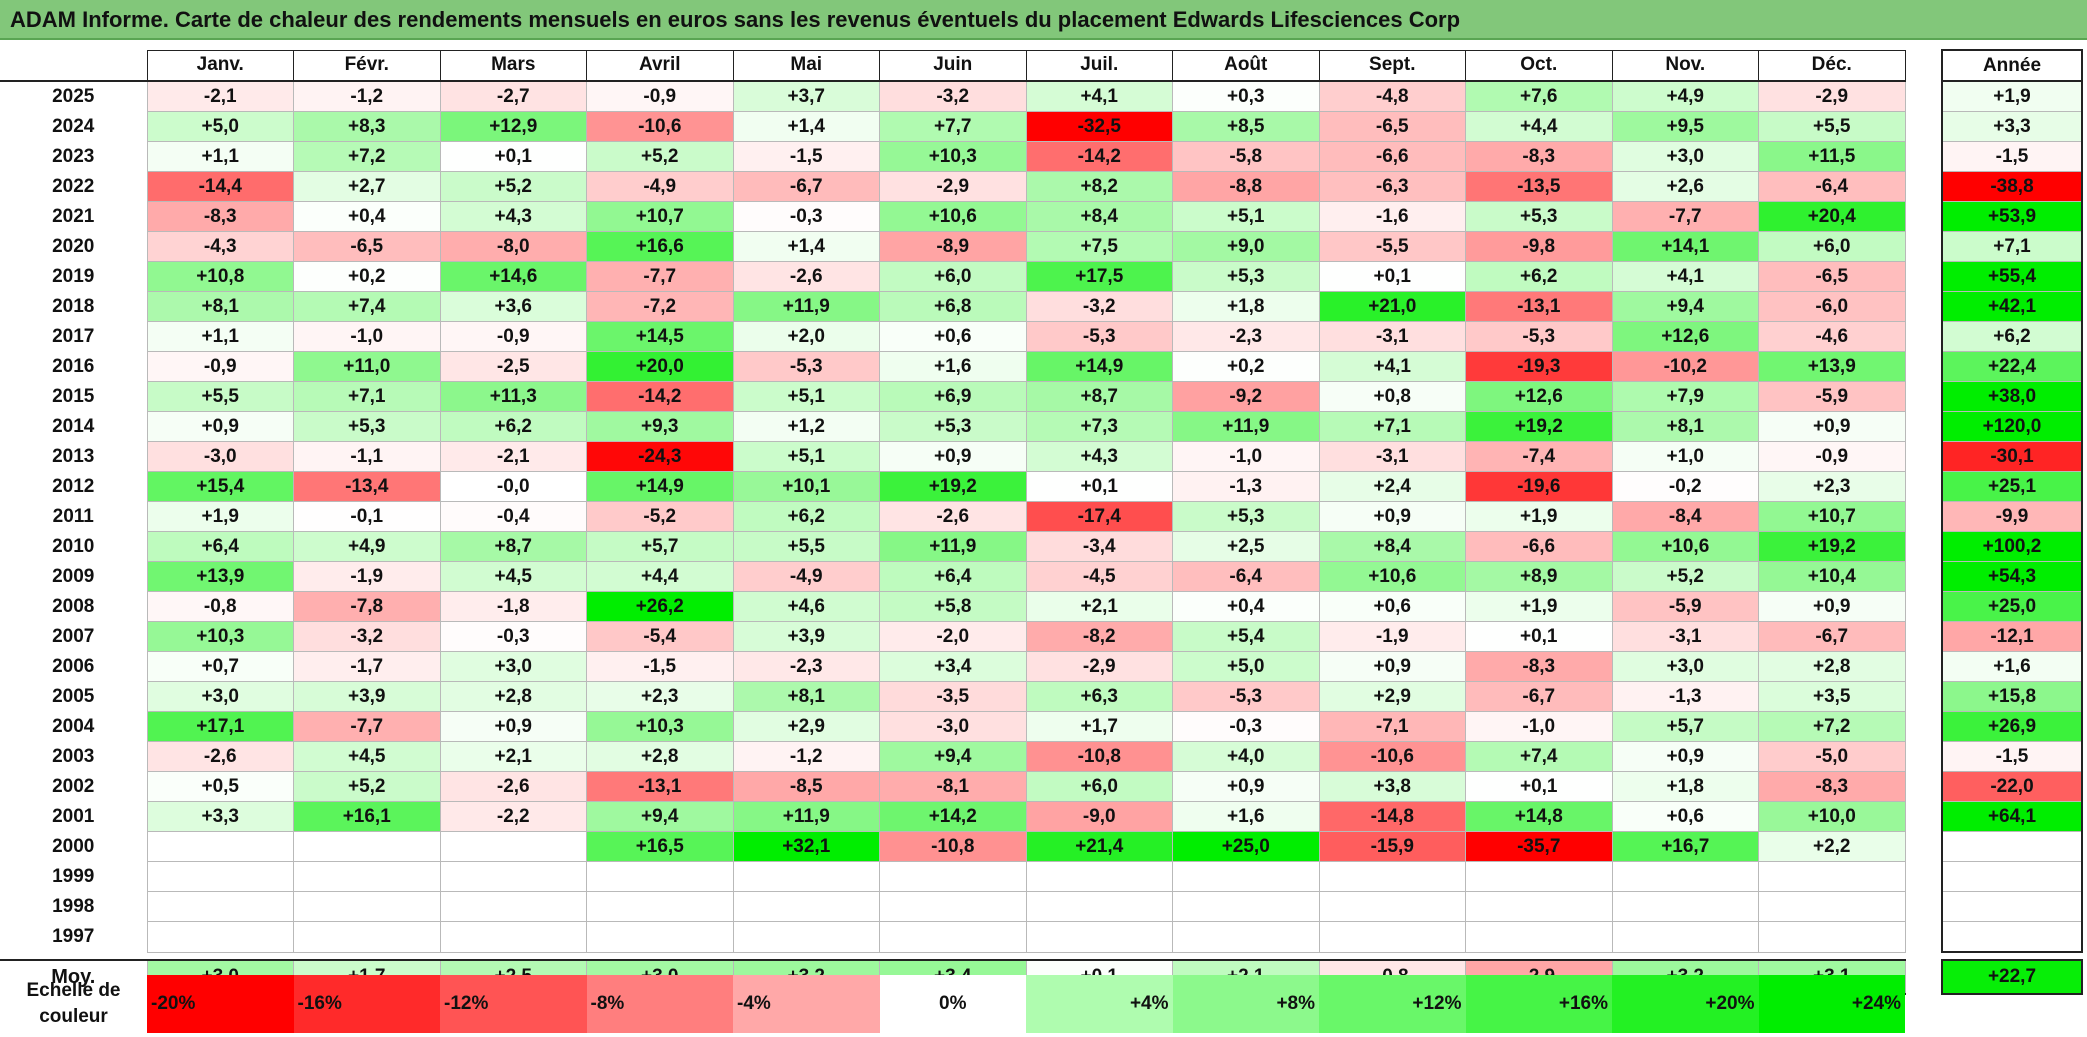 This screenshot has width=2087, height=1037. I want to click on year-label: 2021, so click(73, 216).